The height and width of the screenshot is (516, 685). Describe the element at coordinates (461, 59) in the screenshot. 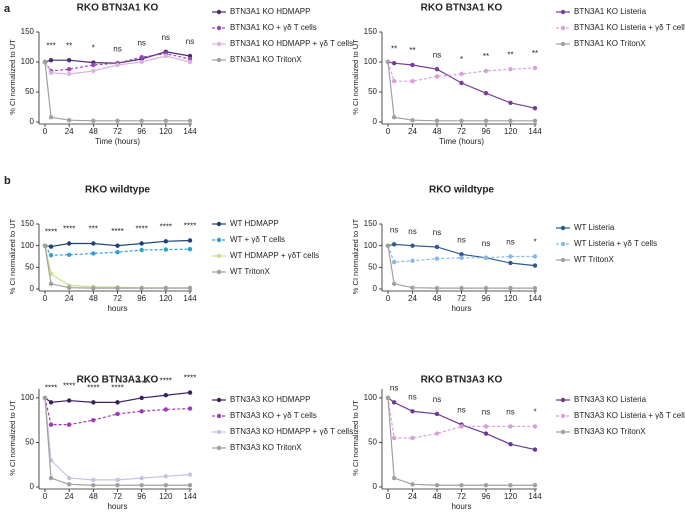

I see `significance-label: *` at that location.